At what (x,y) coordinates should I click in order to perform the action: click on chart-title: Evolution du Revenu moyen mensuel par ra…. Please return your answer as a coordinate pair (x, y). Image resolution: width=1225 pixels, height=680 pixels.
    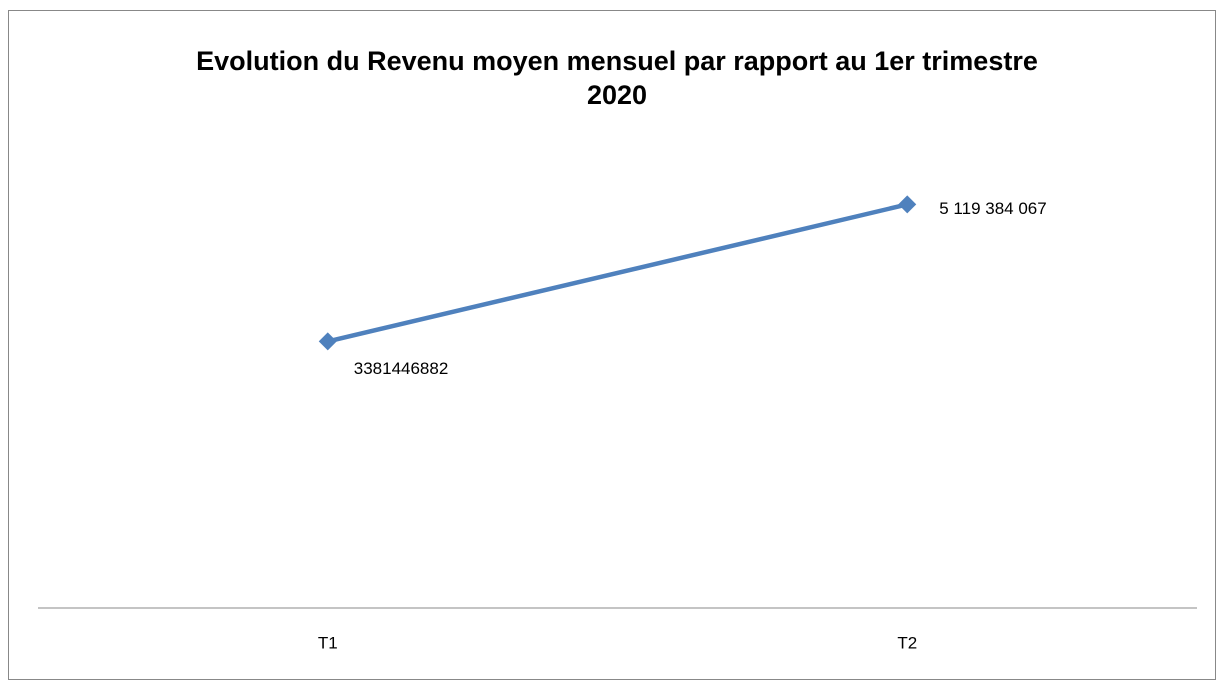
    Looking at the image, I should click on (617, 78).